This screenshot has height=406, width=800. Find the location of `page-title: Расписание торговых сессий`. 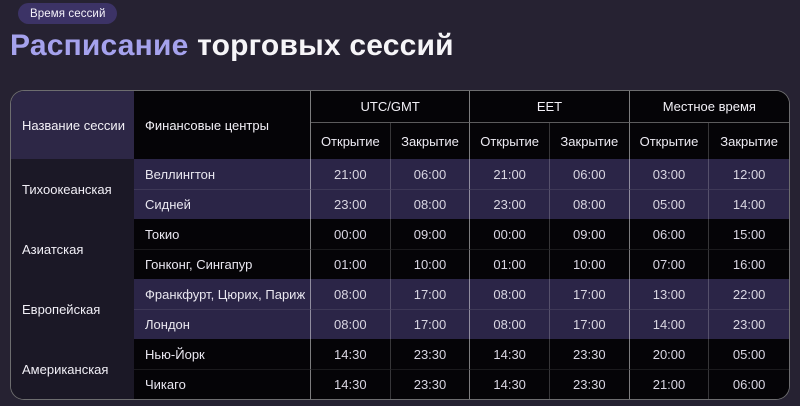

page-title: Расписание торговых сессий is located at coordinates (232, 45).